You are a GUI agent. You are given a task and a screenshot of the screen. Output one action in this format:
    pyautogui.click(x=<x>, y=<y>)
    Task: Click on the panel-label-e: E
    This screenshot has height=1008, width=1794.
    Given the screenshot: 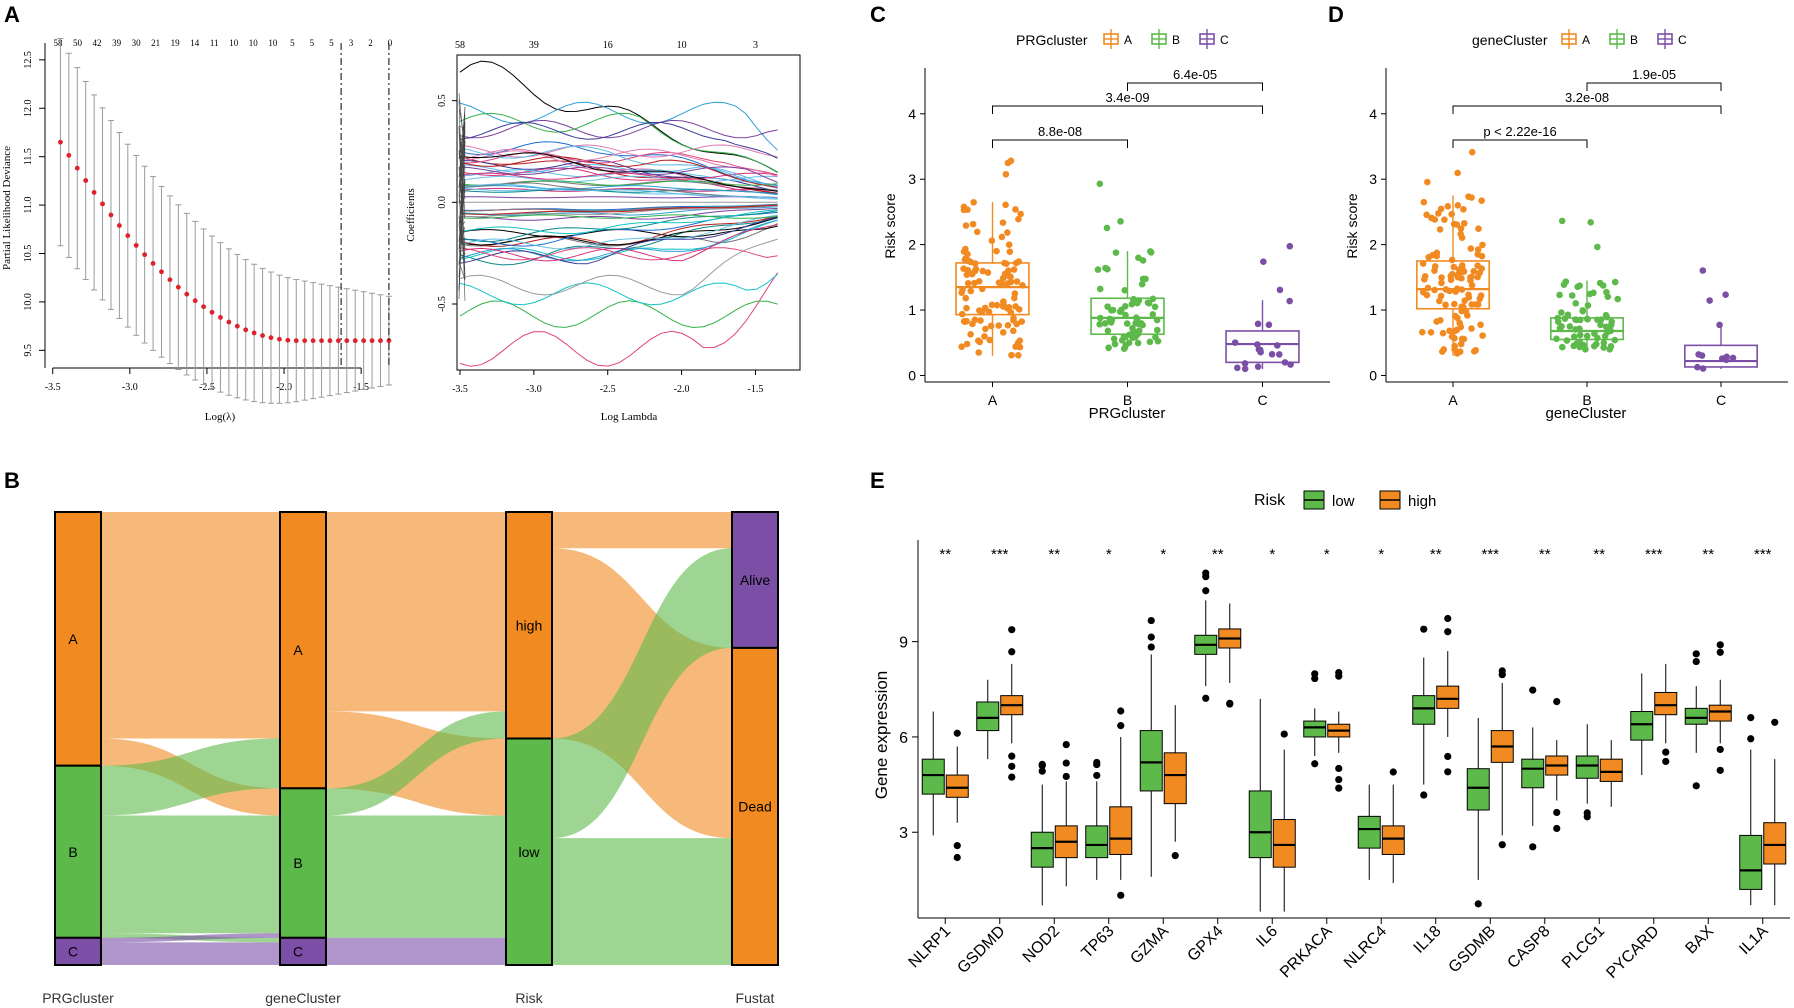 What is the action you would take?
    pyautogui.click(x=877, y=480)
    